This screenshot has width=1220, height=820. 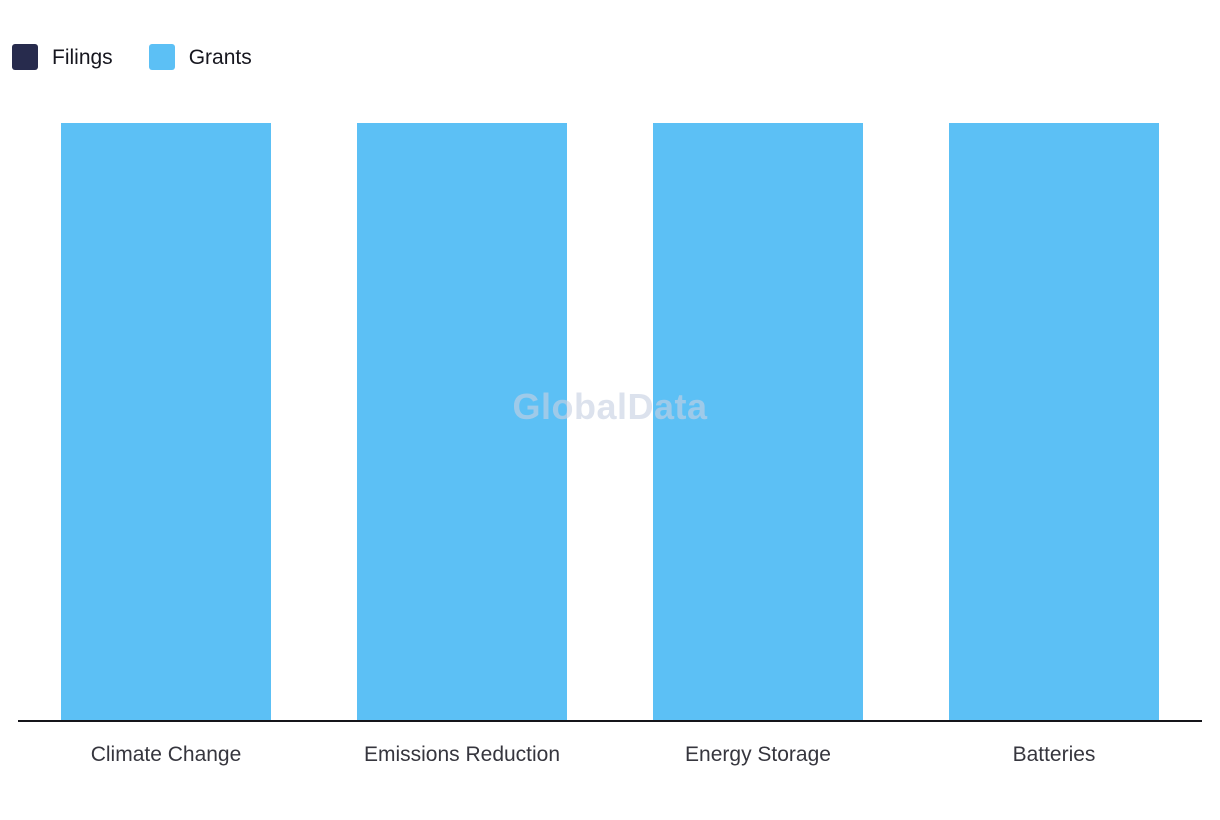 What do you see at coordinates (220, 57) in the screenshot?
I see `legend-label-grants: Grants` at bounding box center [220, 57].